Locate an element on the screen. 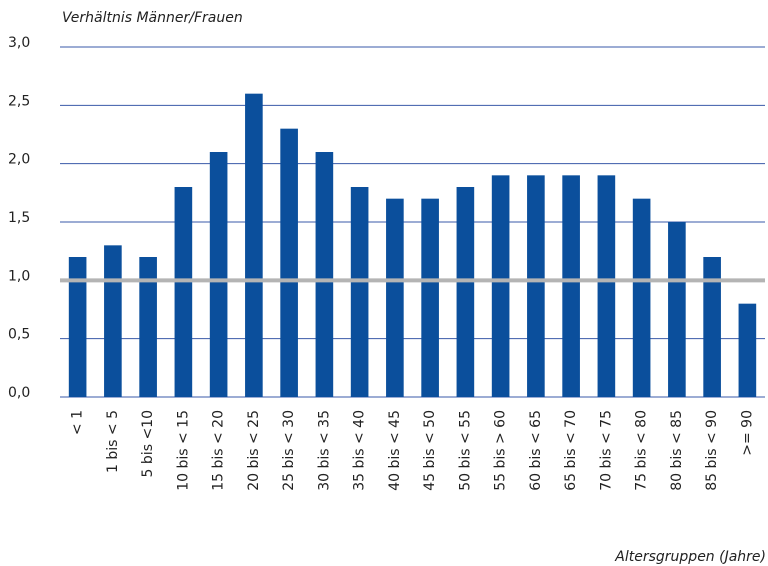  x-tick-label: 35 bis < 40 is located at coordinates (360, 450).